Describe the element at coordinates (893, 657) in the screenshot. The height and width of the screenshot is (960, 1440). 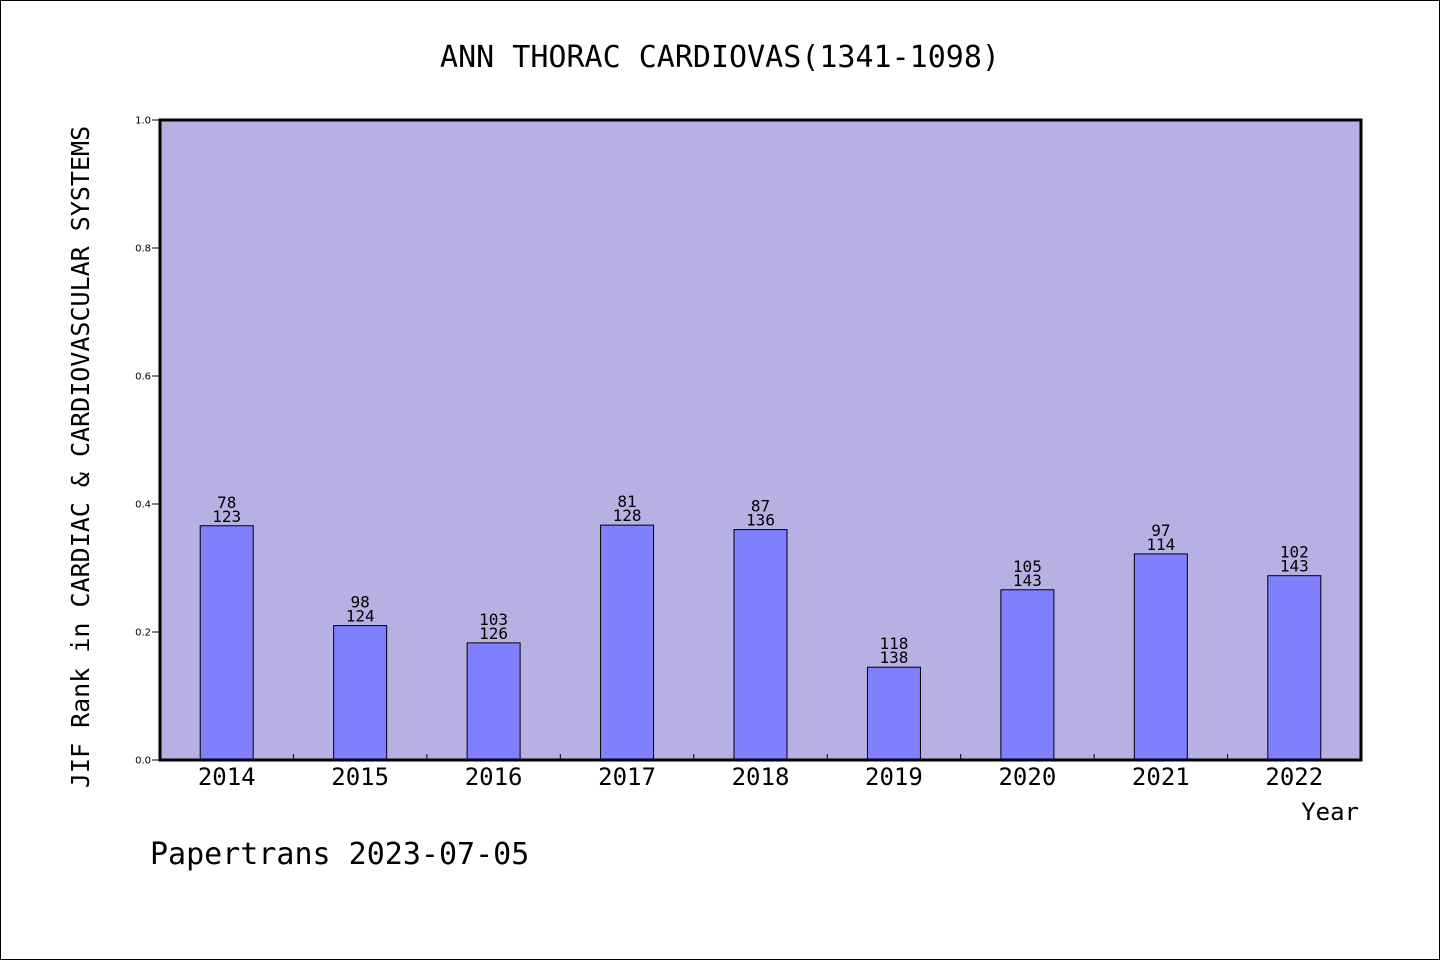
I see `bar-total-label: 138` at that location.